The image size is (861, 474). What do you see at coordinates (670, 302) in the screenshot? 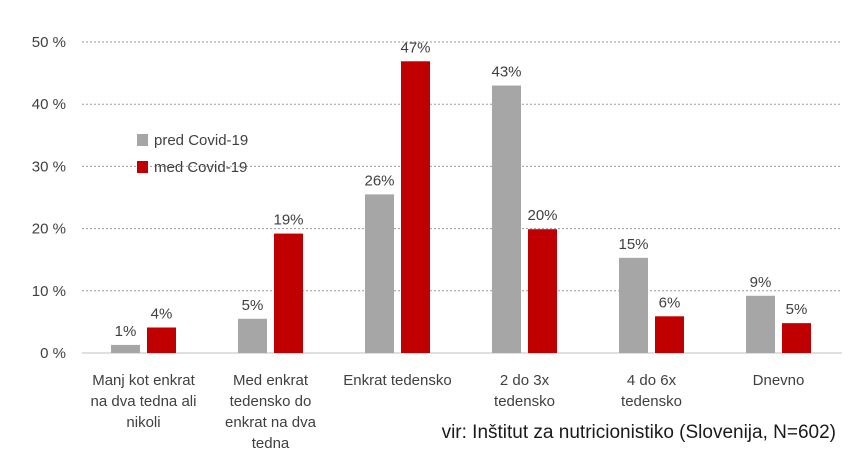
I see `data-label: 6%` at bounding box center [670, 302].